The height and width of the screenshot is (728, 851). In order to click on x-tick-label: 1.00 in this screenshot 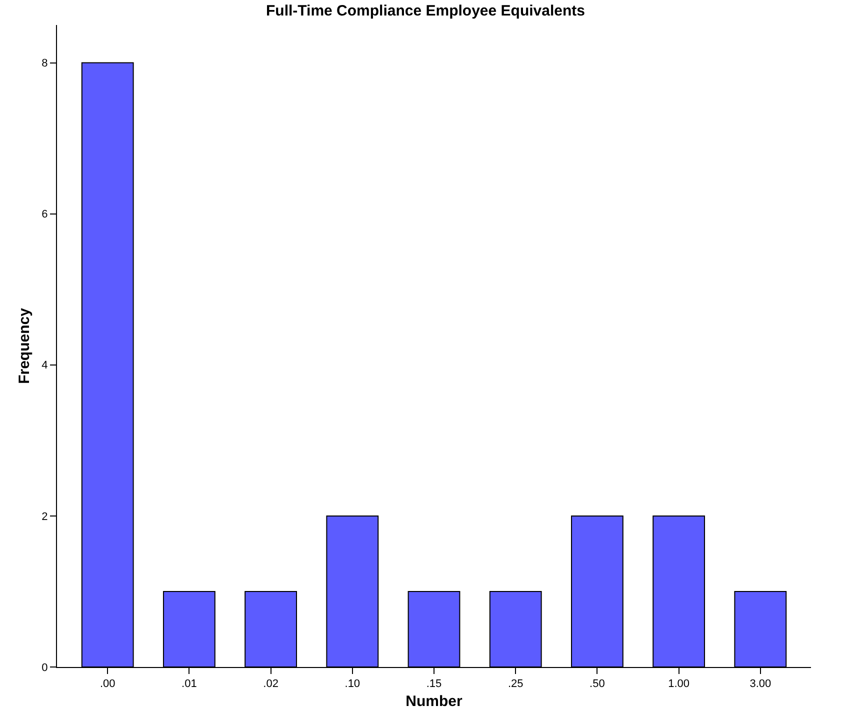, I will do `click(679, 684)`.